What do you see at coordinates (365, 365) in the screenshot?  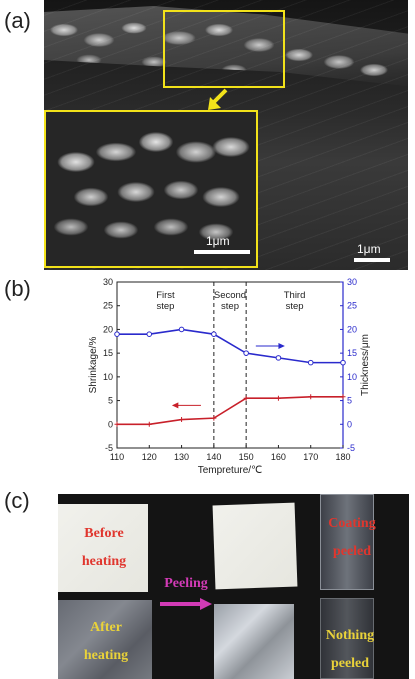 I see `y-right-axis-title: Thickness/μm` at bounding box center [365, 365].